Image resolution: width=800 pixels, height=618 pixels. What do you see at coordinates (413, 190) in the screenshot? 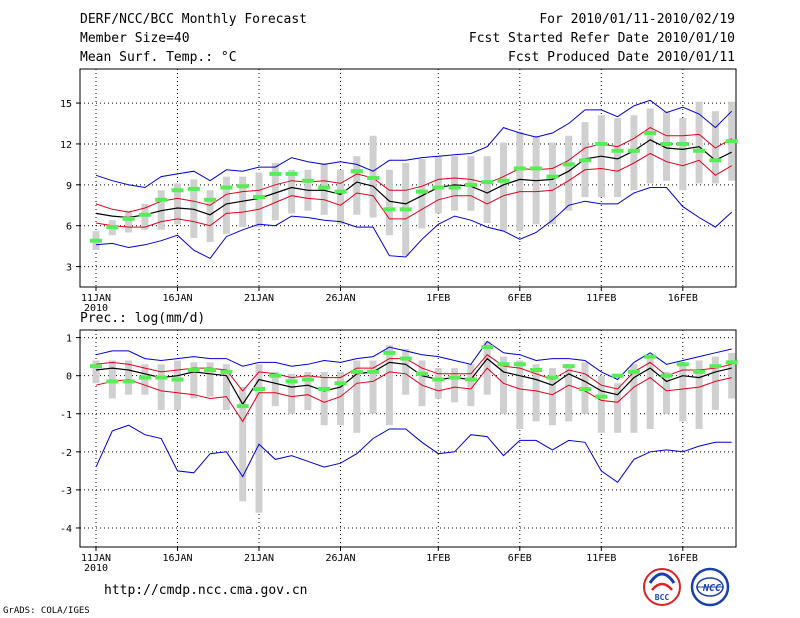
I see `ensemble-lower-line` at bounding box center [413, 190].